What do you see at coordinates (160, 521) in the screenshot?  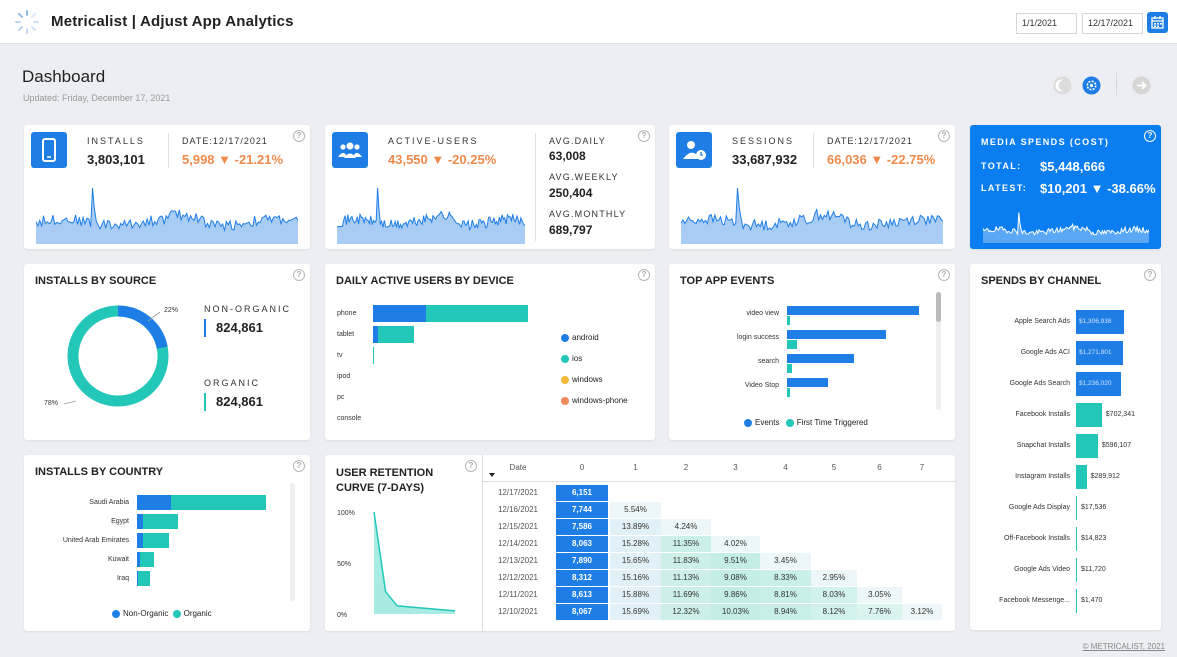 I see `country-bar-organic` at bounding box center [160, 521].